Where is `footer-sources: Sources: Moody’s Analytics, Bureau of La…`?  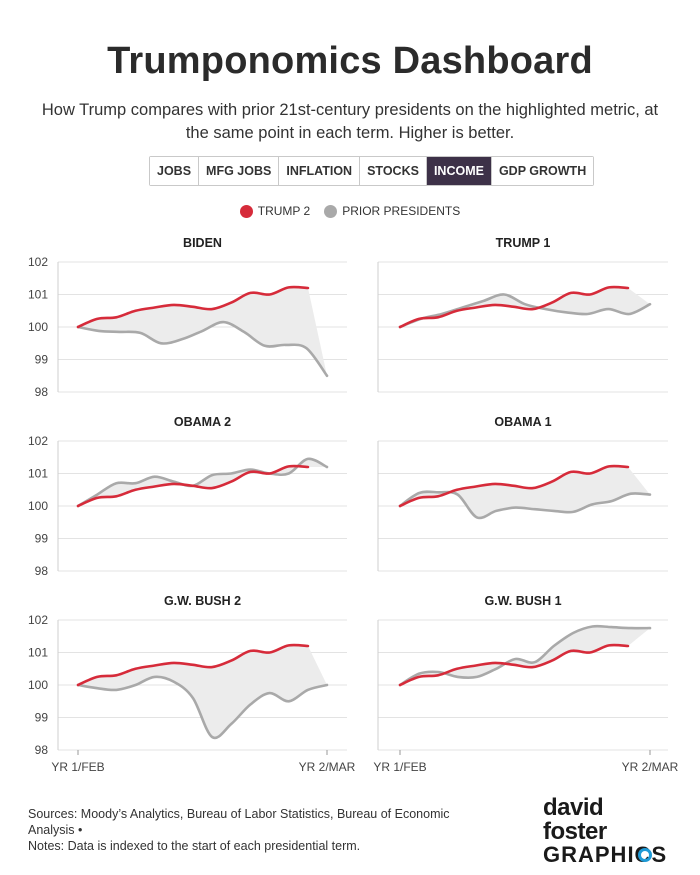
footer-sources: Sources: Moody’s Analytics, Bureau of La… is located at coordinates (239, 822).